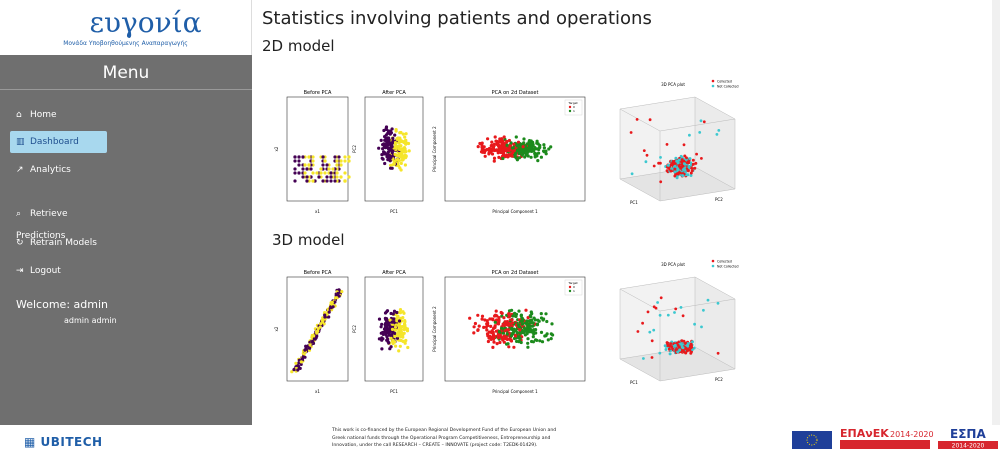 This screenshot has height=463, width=1000. I want to click on legend-label: Not Collected, so click(728, 267).